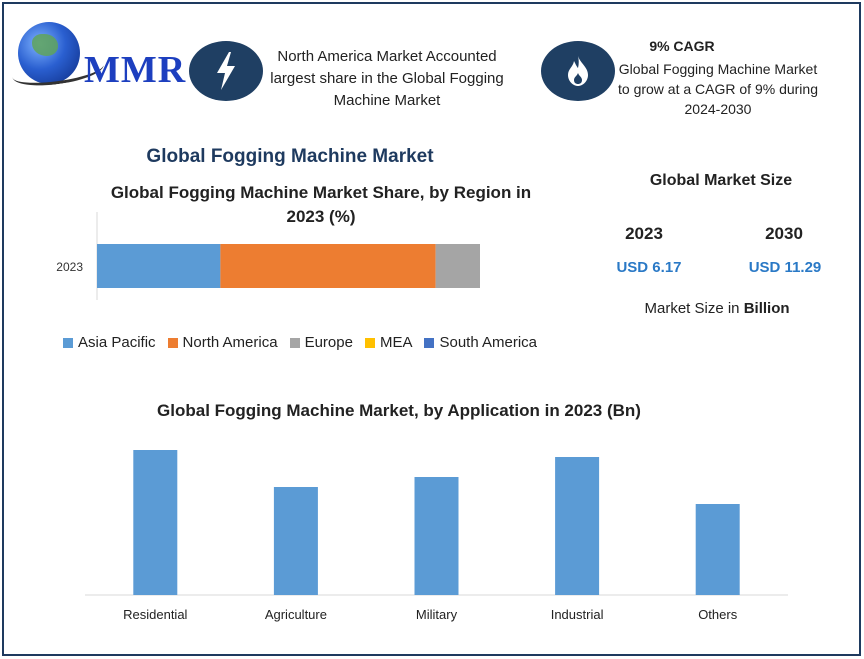  Describe the element at coordinates (155, 522) in the screenshot. I see `bar-residential` at that location.